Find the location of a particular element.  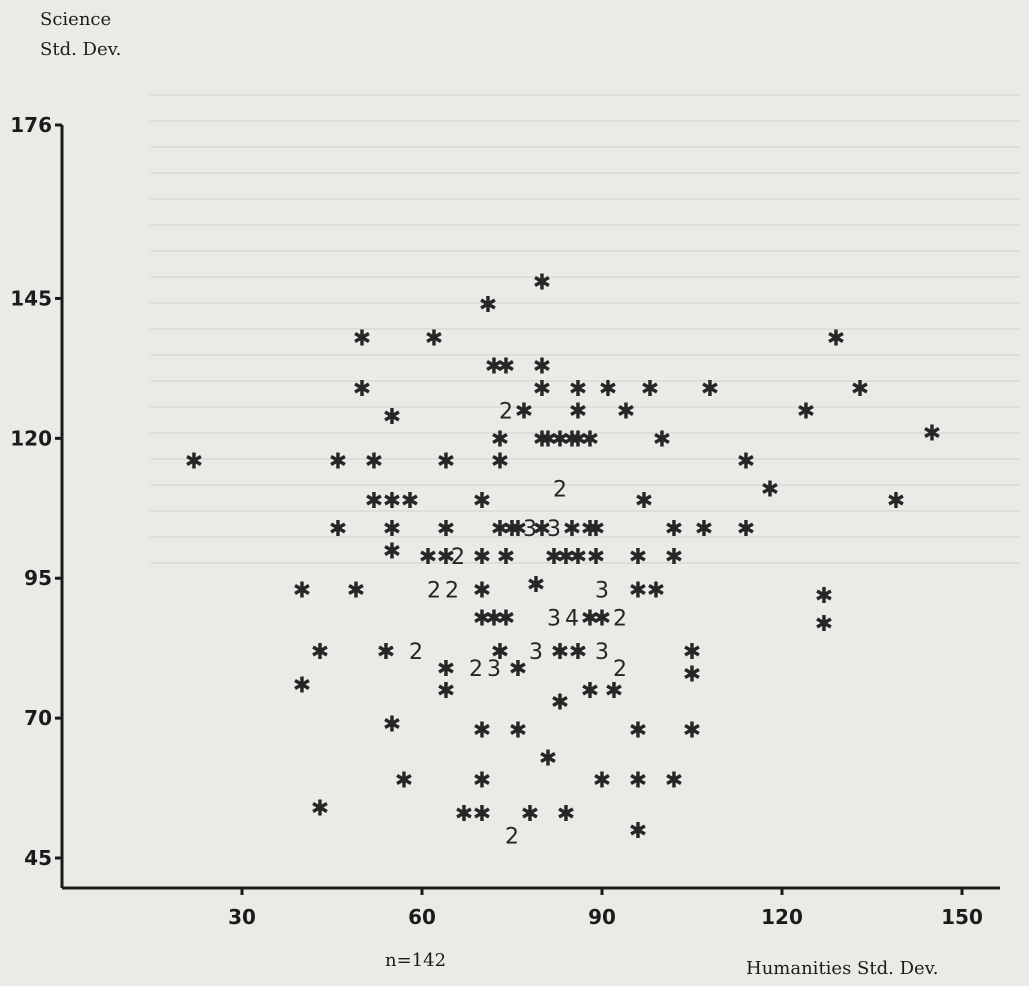

y-axis-label-line-2: Std. Dev. is located at coordinates (81, 49).